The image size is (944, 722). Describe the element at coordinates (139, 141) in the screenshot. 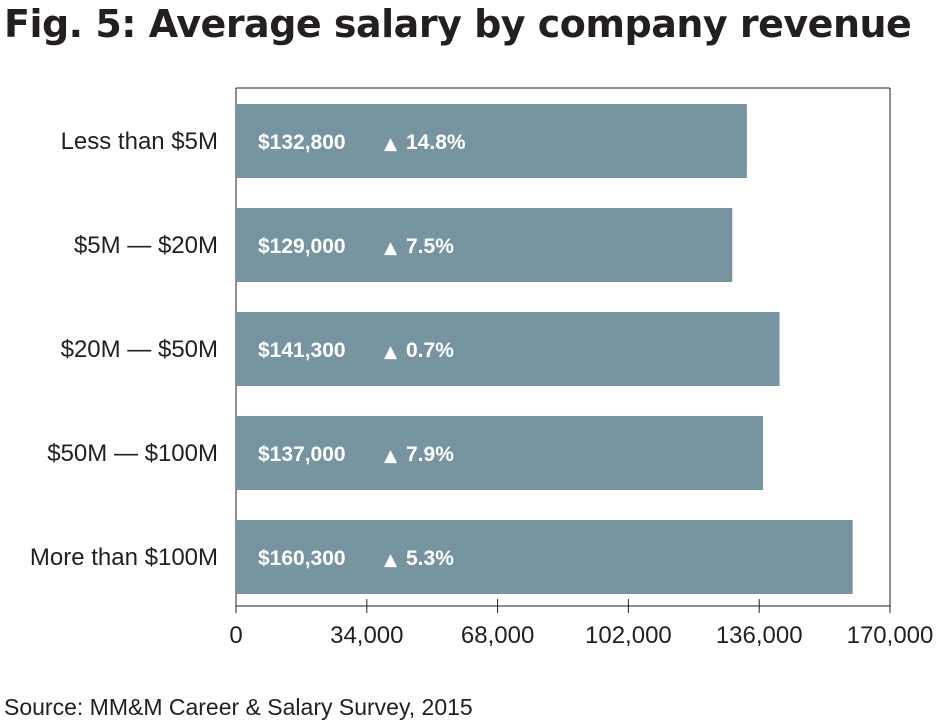

I see `category-label: Less than $5M` at that location.